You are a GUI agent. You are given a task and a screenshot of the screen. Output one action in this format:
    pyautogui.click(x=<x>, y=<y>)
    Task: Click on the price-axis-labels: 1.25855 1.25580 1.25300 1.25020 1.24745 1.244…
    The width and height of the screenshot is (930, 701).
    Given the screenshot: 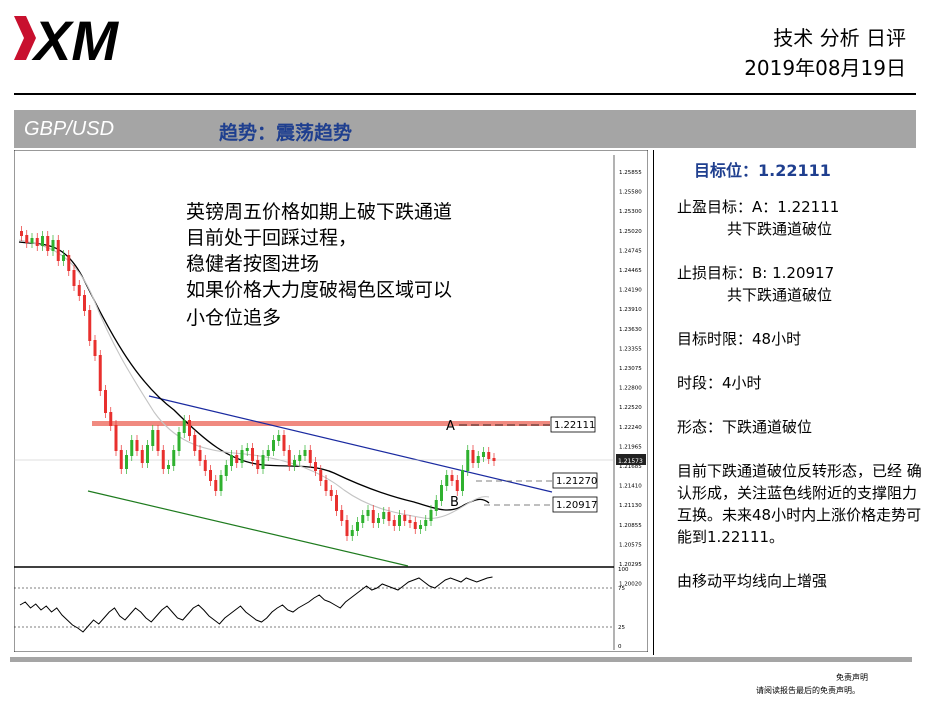 What is the action you would take?
    pyautogui.click(x=630, y=379)
    